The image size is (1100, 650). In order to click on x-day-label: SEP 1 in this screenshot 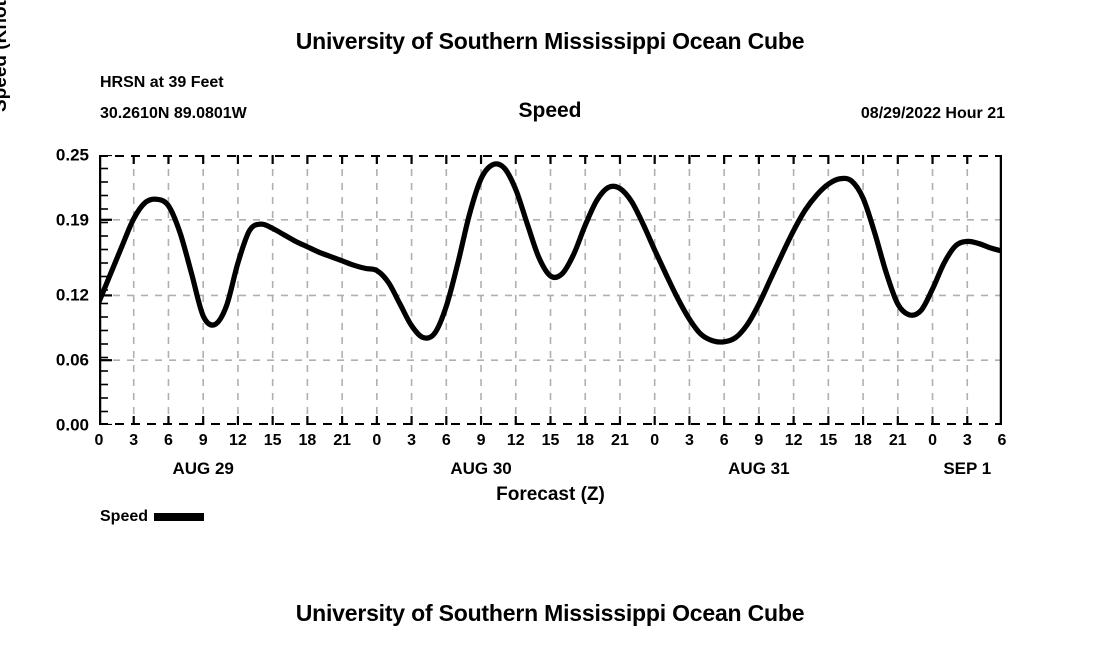, I will do `click(967, 468)`.